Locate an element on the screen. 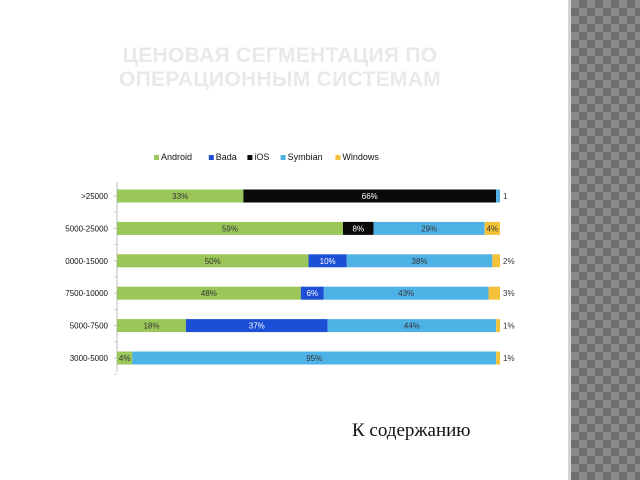 This screenshot has height=480, width=640. data-label: 6% is located at coordinates (313, 293).